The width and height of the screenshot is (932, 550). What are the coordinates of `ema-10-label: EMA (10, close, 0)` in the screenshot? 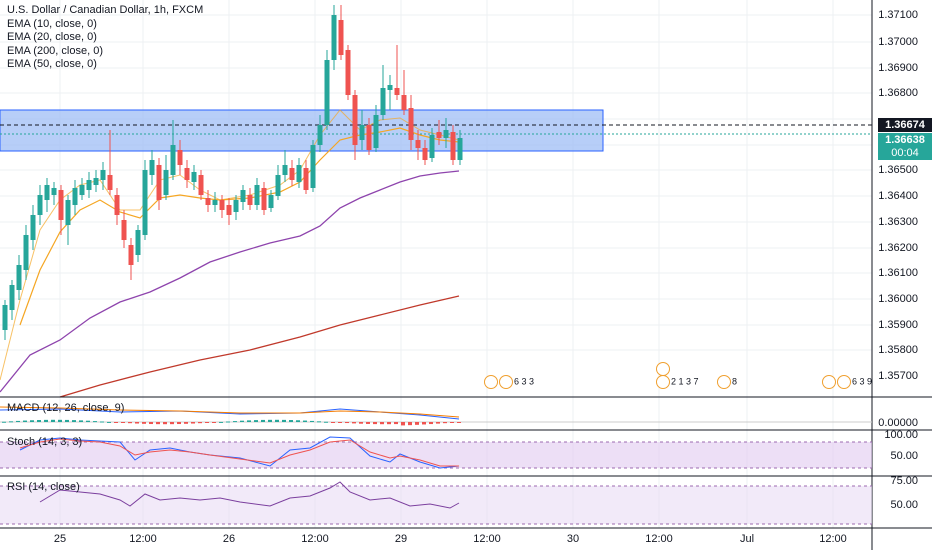 It's located at (52, 23).